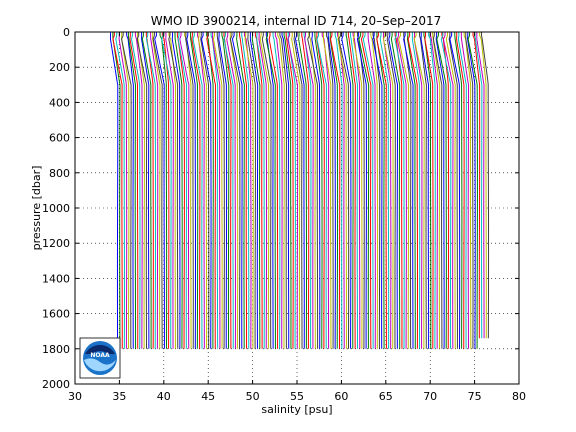 Image resolution: width=576 pixels, height=432 pixels. What do you see at coordinates (56, 349) in the screenshot?
I see `y-tick-label: 1800` at bounding box center [56, 349].